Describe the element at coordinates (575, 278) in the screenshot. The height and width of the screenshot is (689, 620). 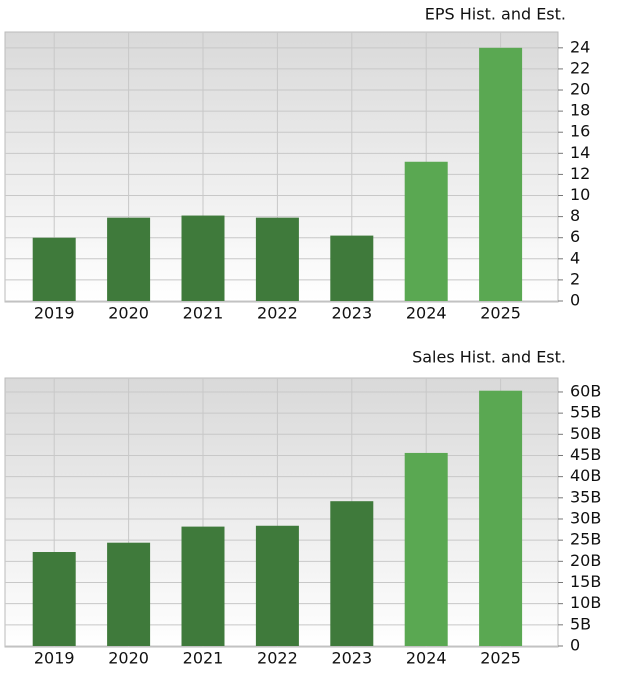
I see `y-tick-label: 2` at that location.